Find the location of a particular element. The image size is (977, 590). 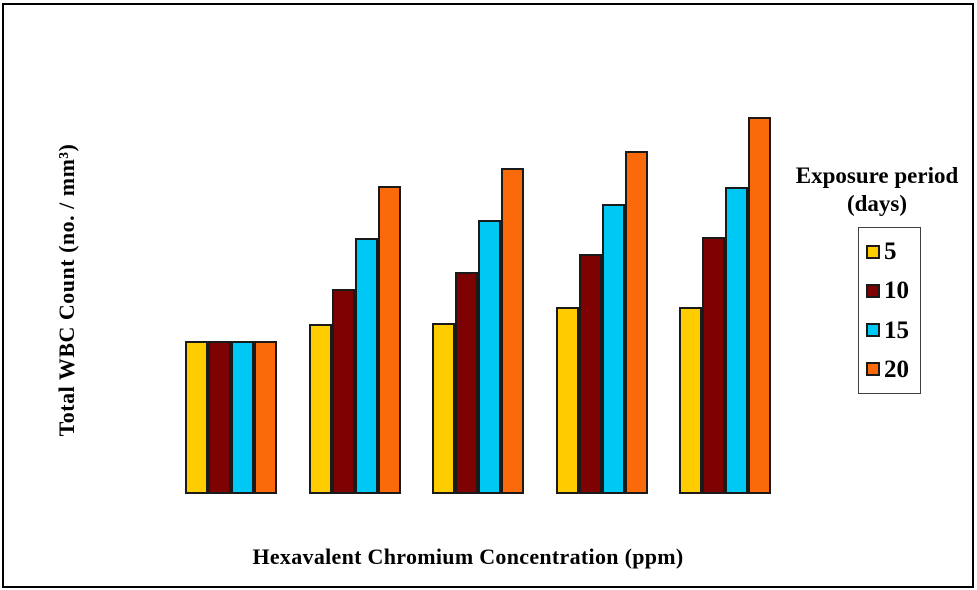

legend-box: 5 10 15 20 is located at coordinates (889, 310).